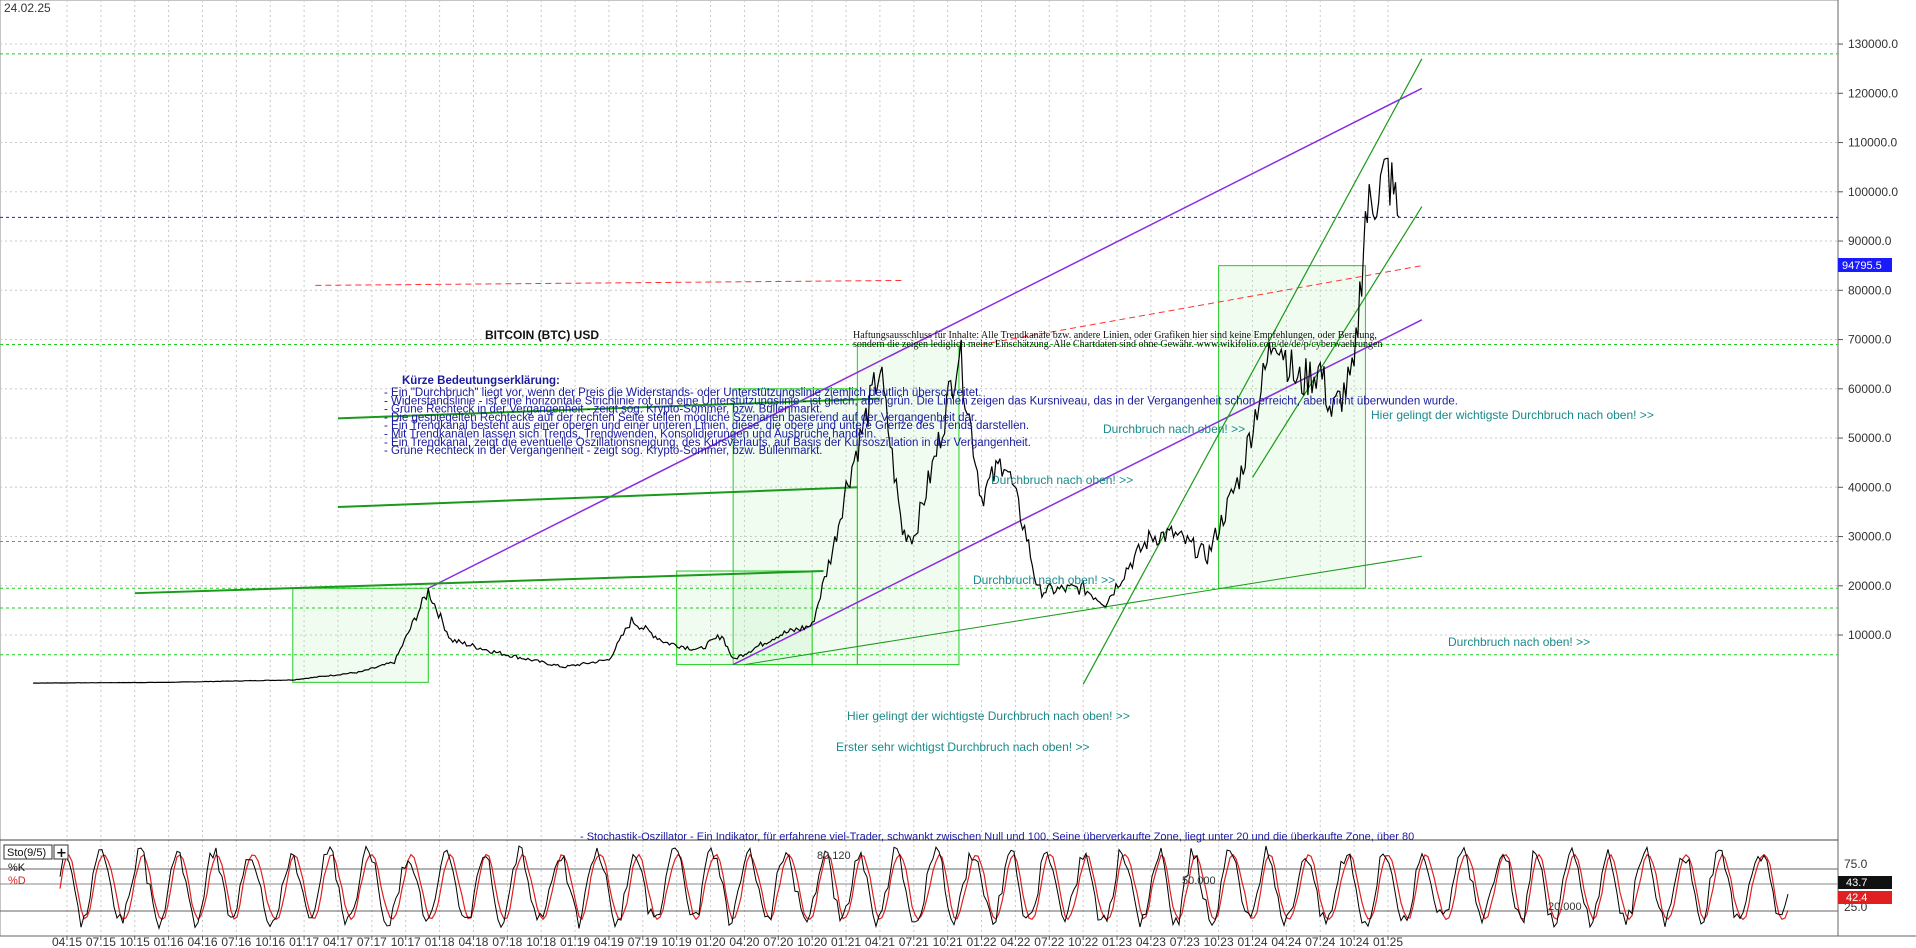 This screenshot has width=1916, height=948. What do you see at coordinates (1151, 941) in the screenshot?
I see `x-tick-label: 04.23` at bounding box center [1151, 941].